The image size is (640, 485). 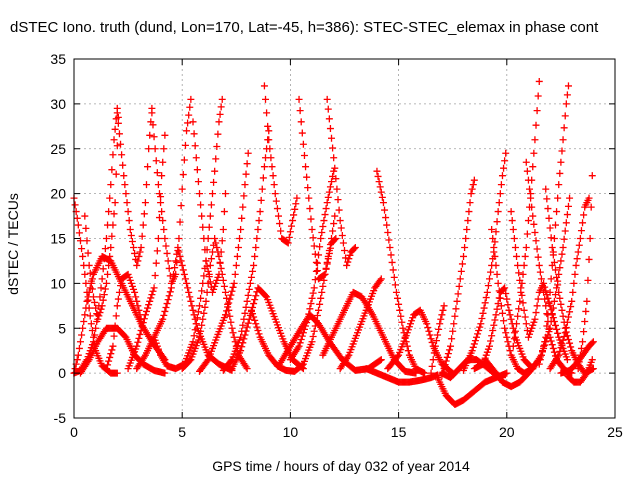 What do you see at coordinates (507, 432) in the screenshot?
I see `x-tick-label: 20` at bounding box center [507, 432].